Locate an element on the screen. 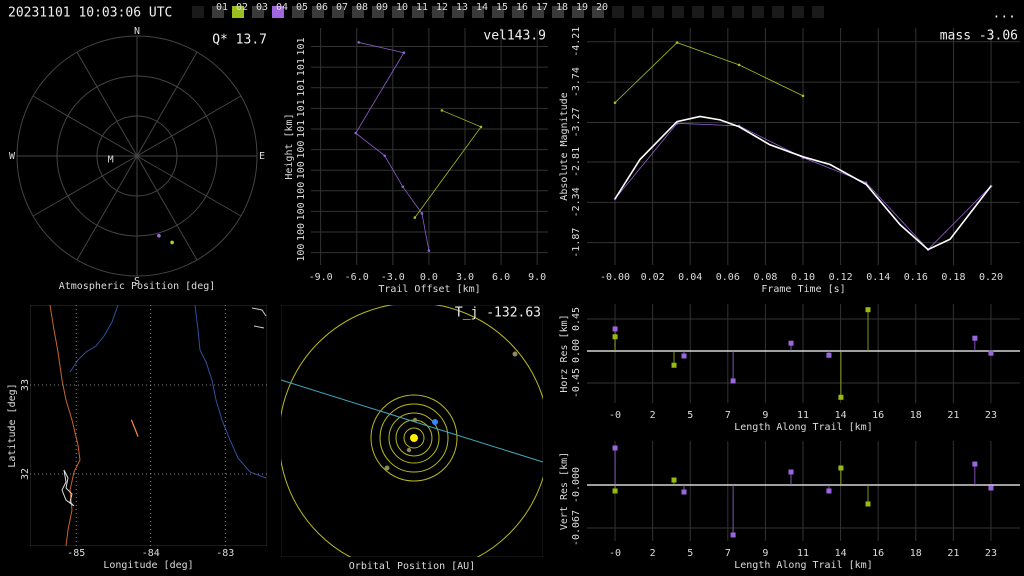 The height and width of the screenshot is (576, 1024). y-tick-label: -2.34 is located at coordinates (576, 202).